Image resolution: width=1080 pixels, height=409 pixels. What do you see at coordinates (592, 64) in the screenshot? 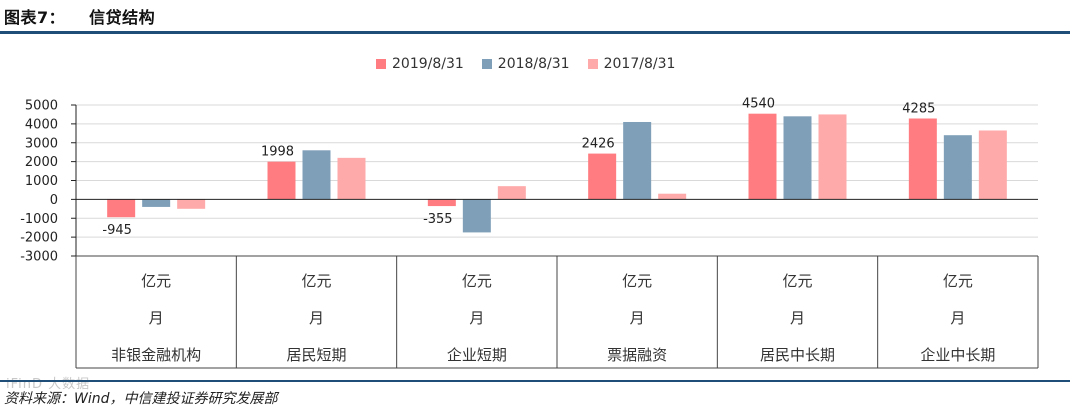
I see `legend-swatch-2017` at bounding box center [592, 64].